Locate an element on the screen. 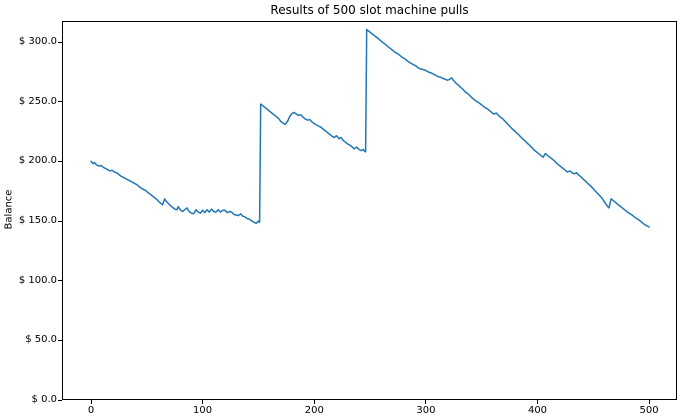 The height and width of the screenshot is (420, 684). x-tick-label: 300 is located at coordinates (426, 410).